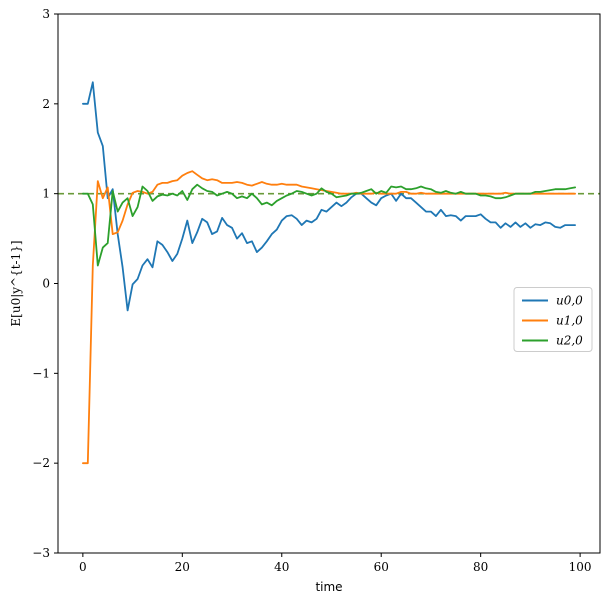 The image size is (610, 608). What do you see at coordinates (16, 283) in the screenshot?
I see `y-axis-title: E[u0|y^{t-1}]` at bounding box center [16, 283].